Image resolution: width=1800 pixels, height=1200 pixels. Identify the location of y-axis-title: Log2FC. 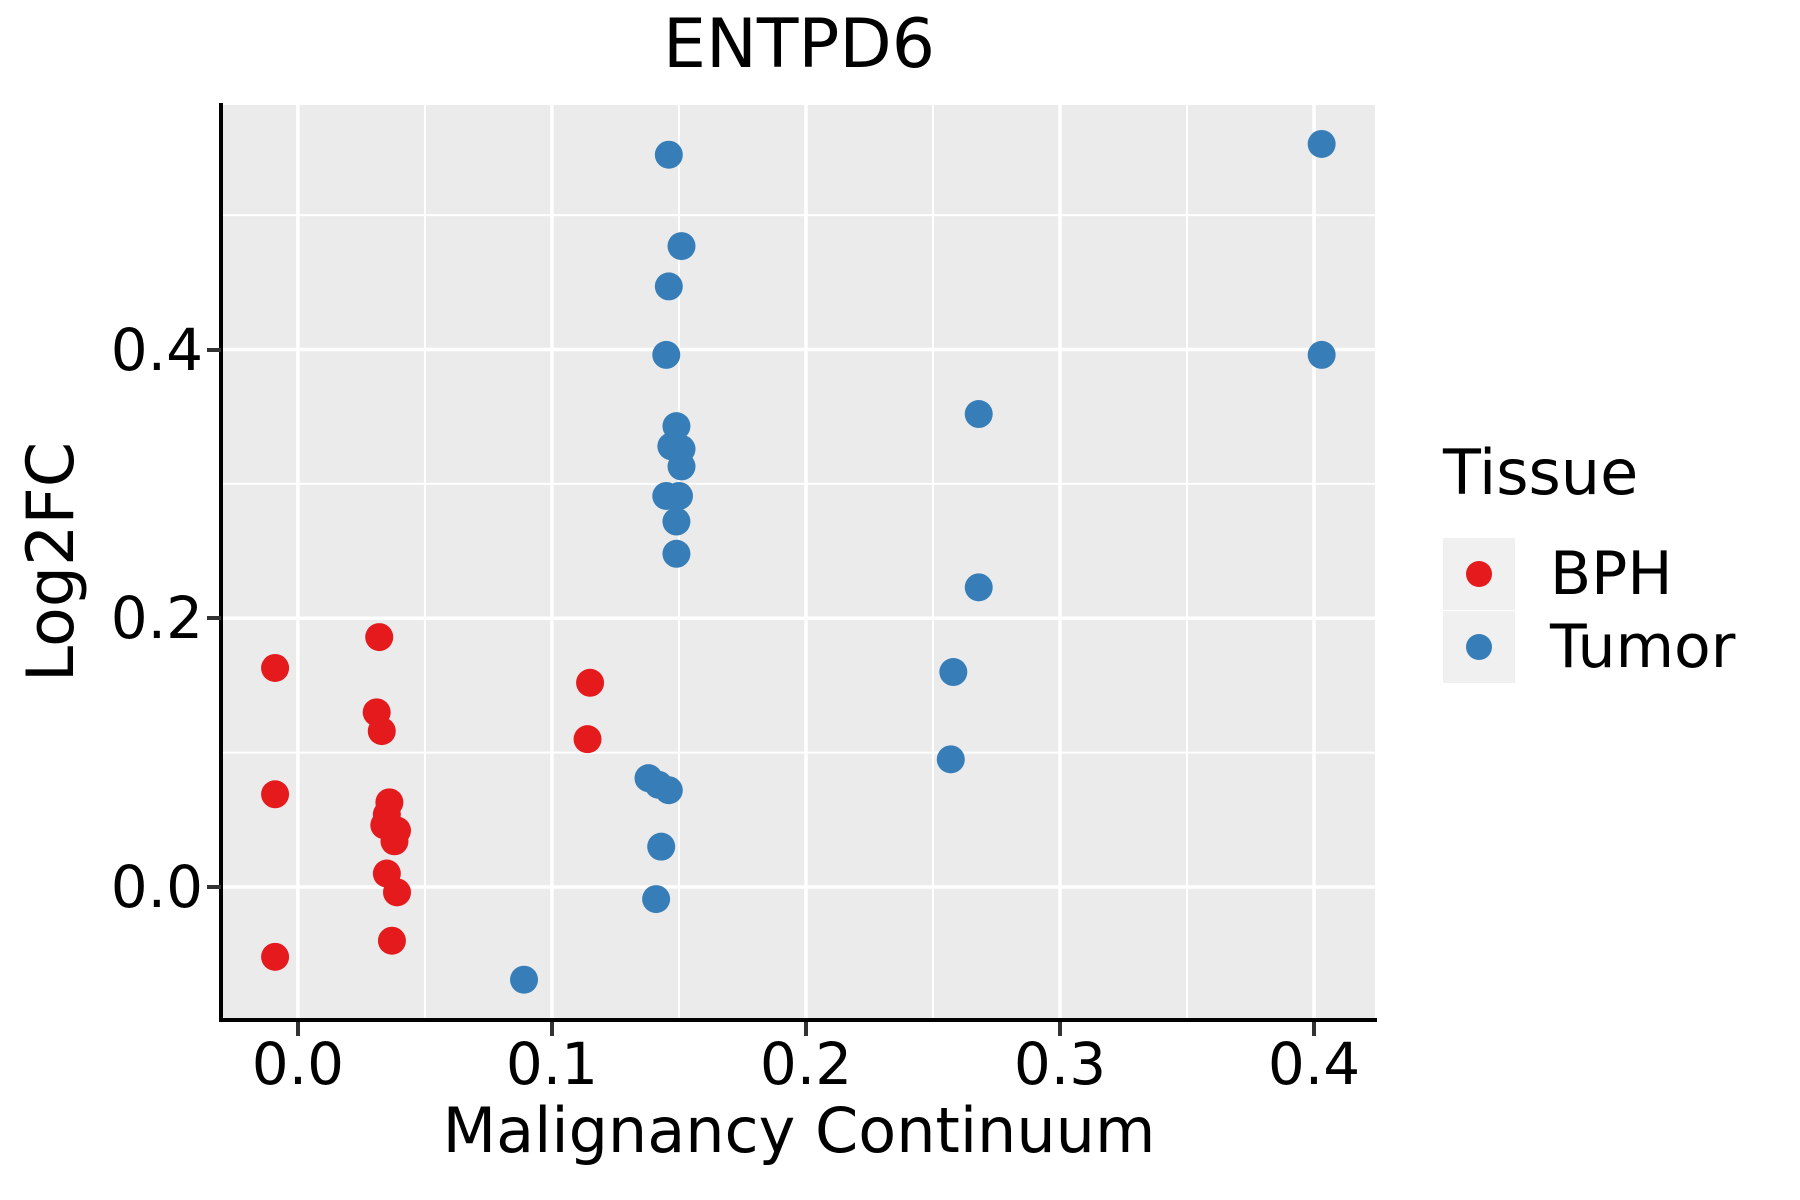
(51, 562).